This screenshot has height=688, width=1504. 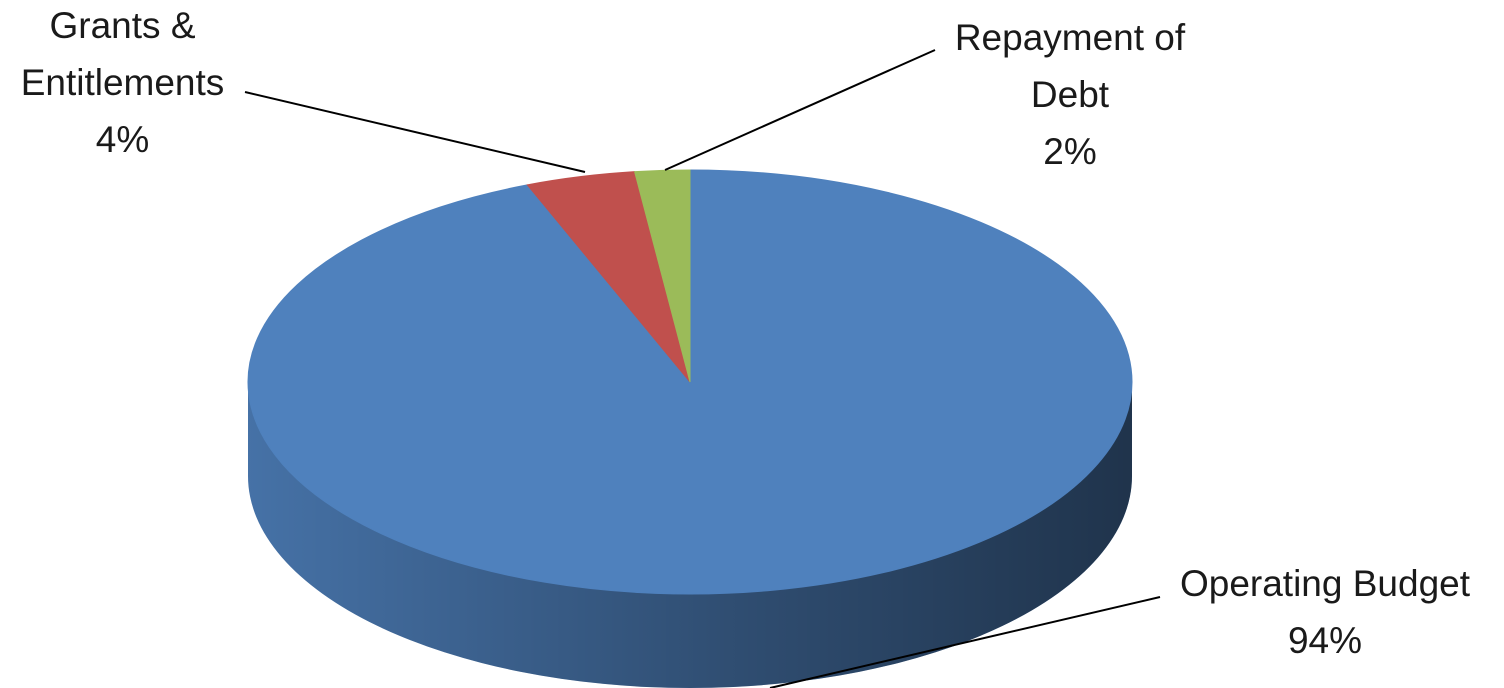 What do you see at coordinates (662, 276) in the screenshot?
I see `slice` at bounding box center [662, 276].